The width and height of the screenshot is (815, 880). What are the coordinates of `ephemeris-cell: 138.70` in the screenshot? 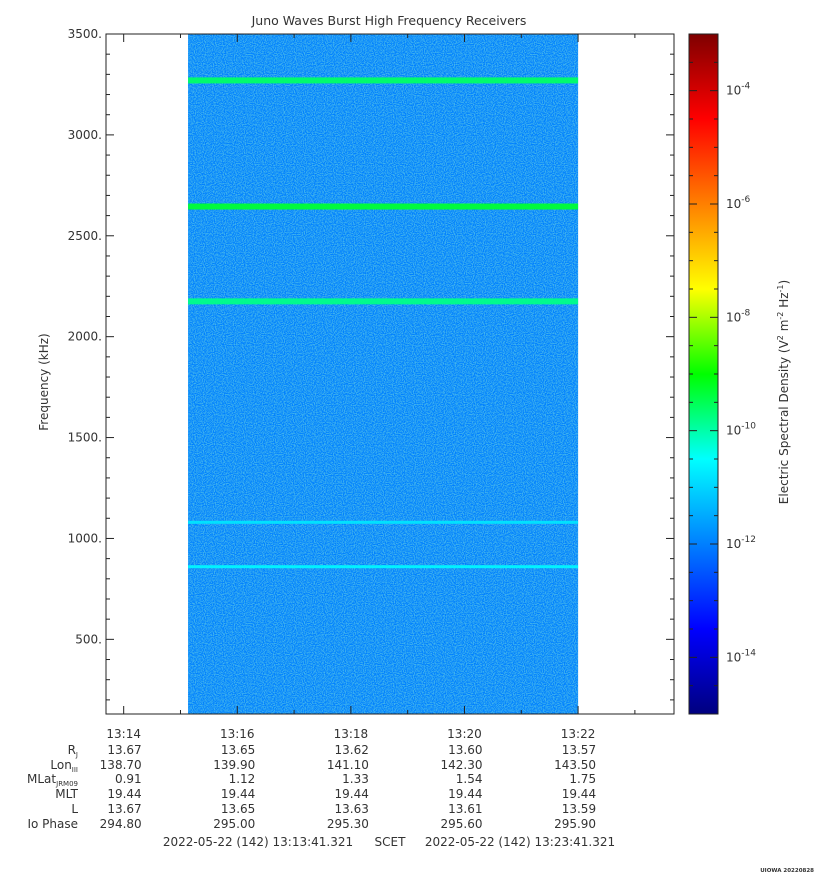 It's located at (121, 765).